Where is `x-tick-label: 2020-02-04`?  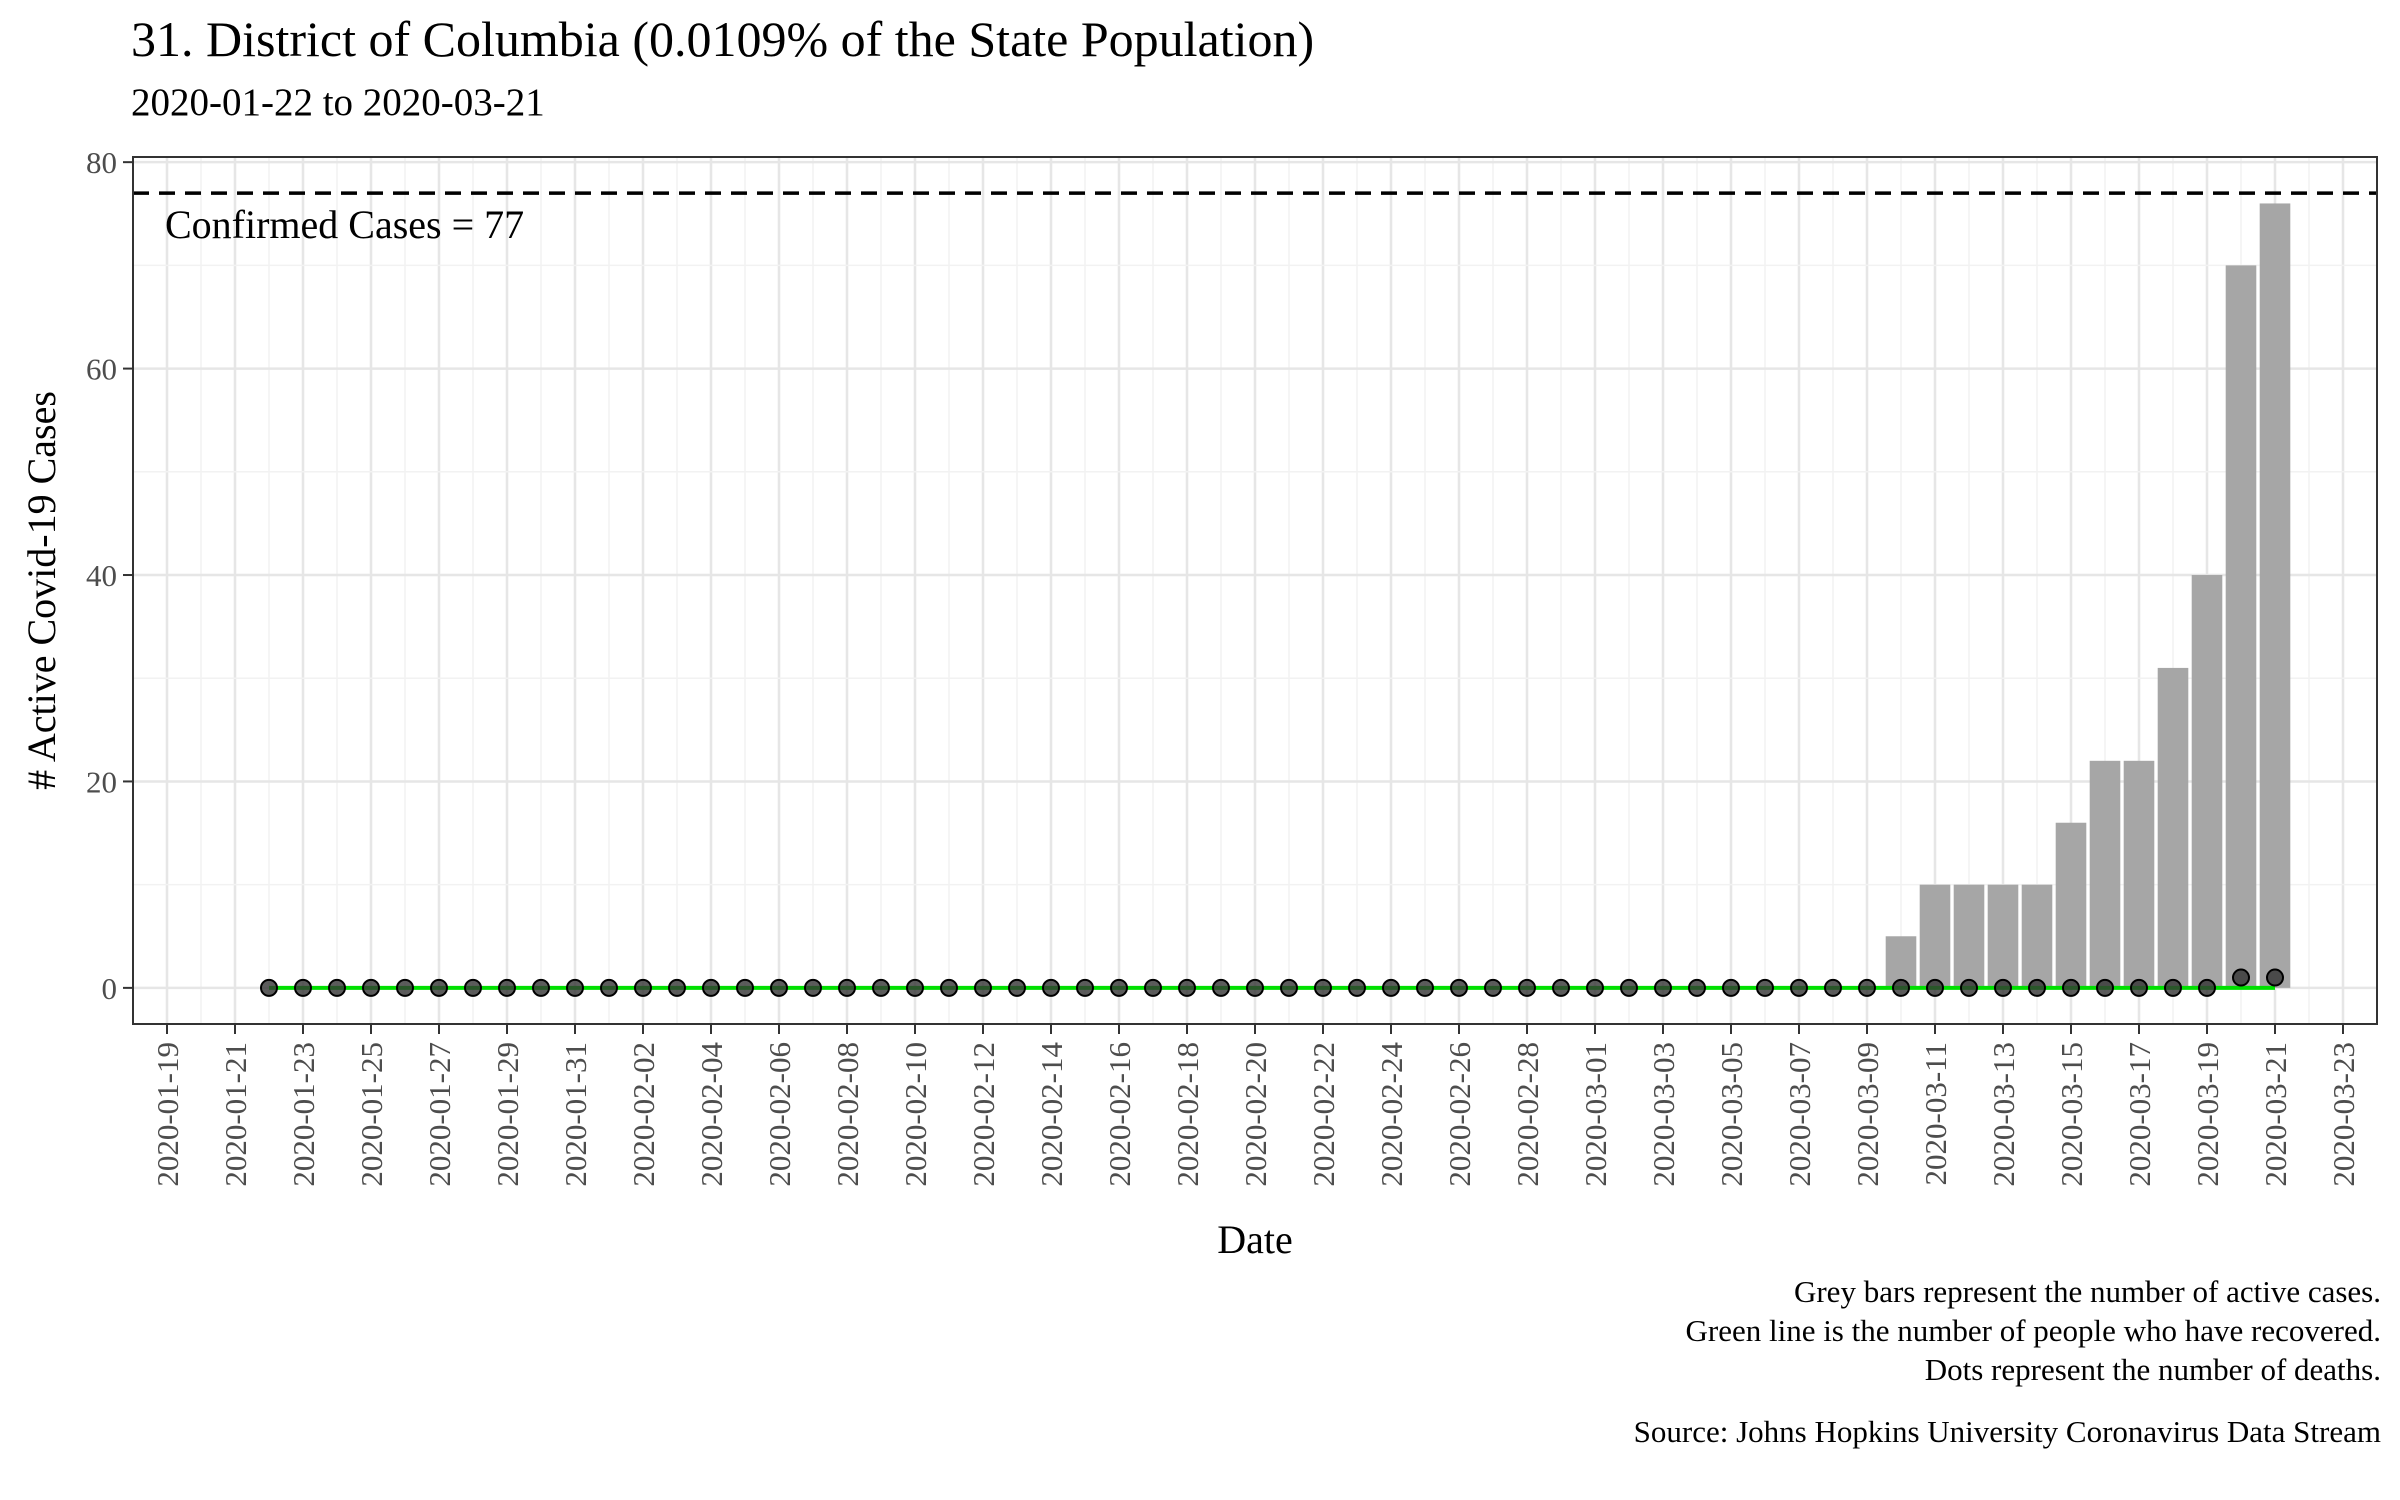
x-tick-label: 2020-02-04 is located at coordinates (711, 1114).